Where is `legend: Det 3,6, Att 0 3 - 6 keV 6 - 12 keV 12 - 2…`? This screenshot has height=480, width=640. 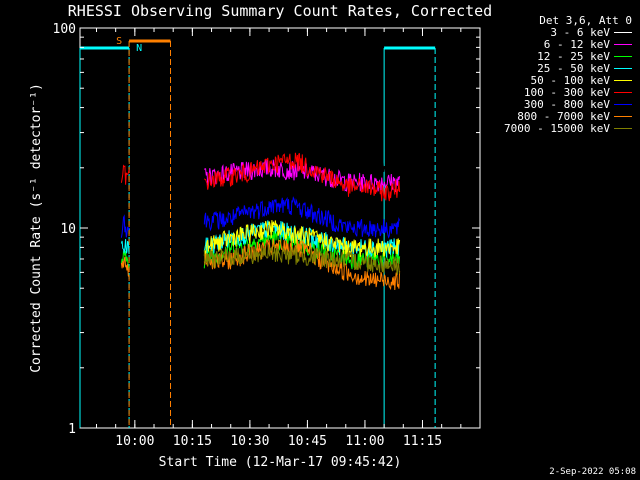
legend: Det 3,6, Att 0 3 - 6 keV 6 - 12 keV 12 - 2… is located at coordinates (560, 84).